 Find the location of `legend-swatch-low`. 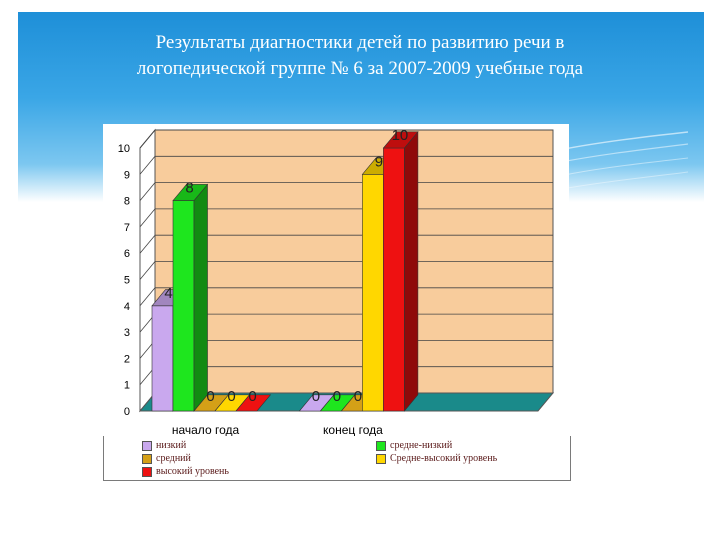

legend-swatch-low is located at coordinates (147, 445).